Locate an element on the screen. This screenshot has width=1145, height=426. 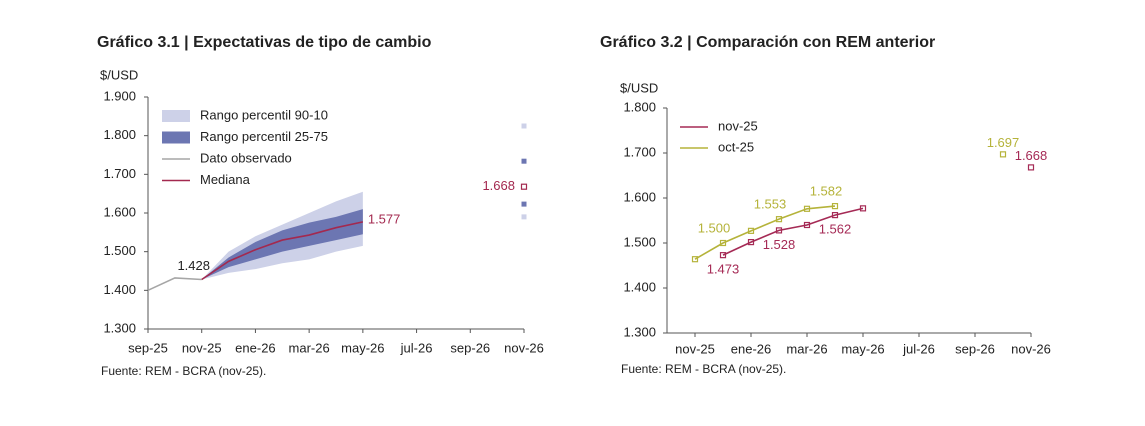
legend-label: oct-25 is located at coordinates (736, 146).